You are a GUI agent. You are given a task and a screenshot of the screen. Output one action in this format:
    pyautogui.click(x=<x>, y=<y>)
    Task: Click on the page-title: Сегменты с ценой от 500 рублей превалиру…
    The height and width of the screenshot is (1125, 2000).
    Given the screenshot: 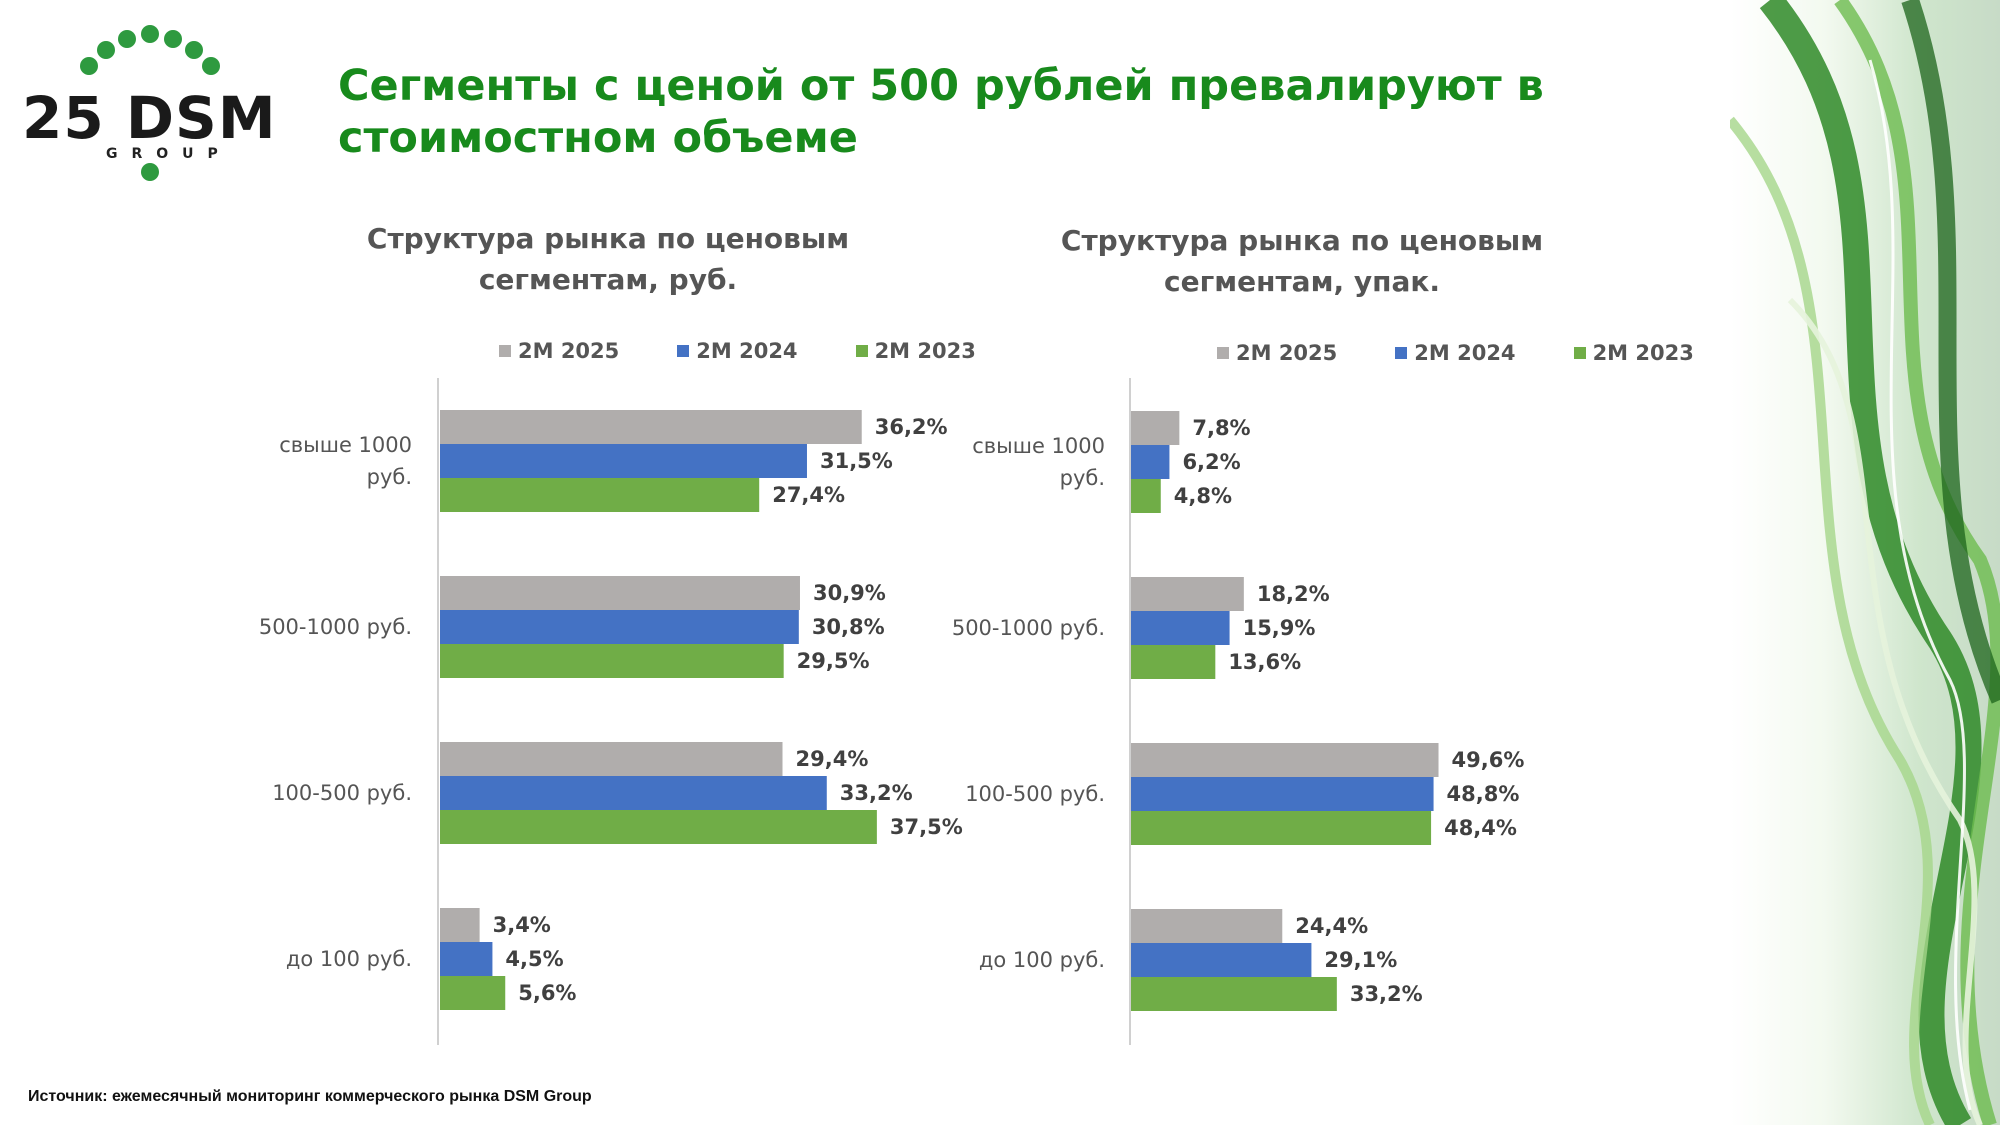 What is the action you would take?
    pyautogui.click(x=941, y=112)
    